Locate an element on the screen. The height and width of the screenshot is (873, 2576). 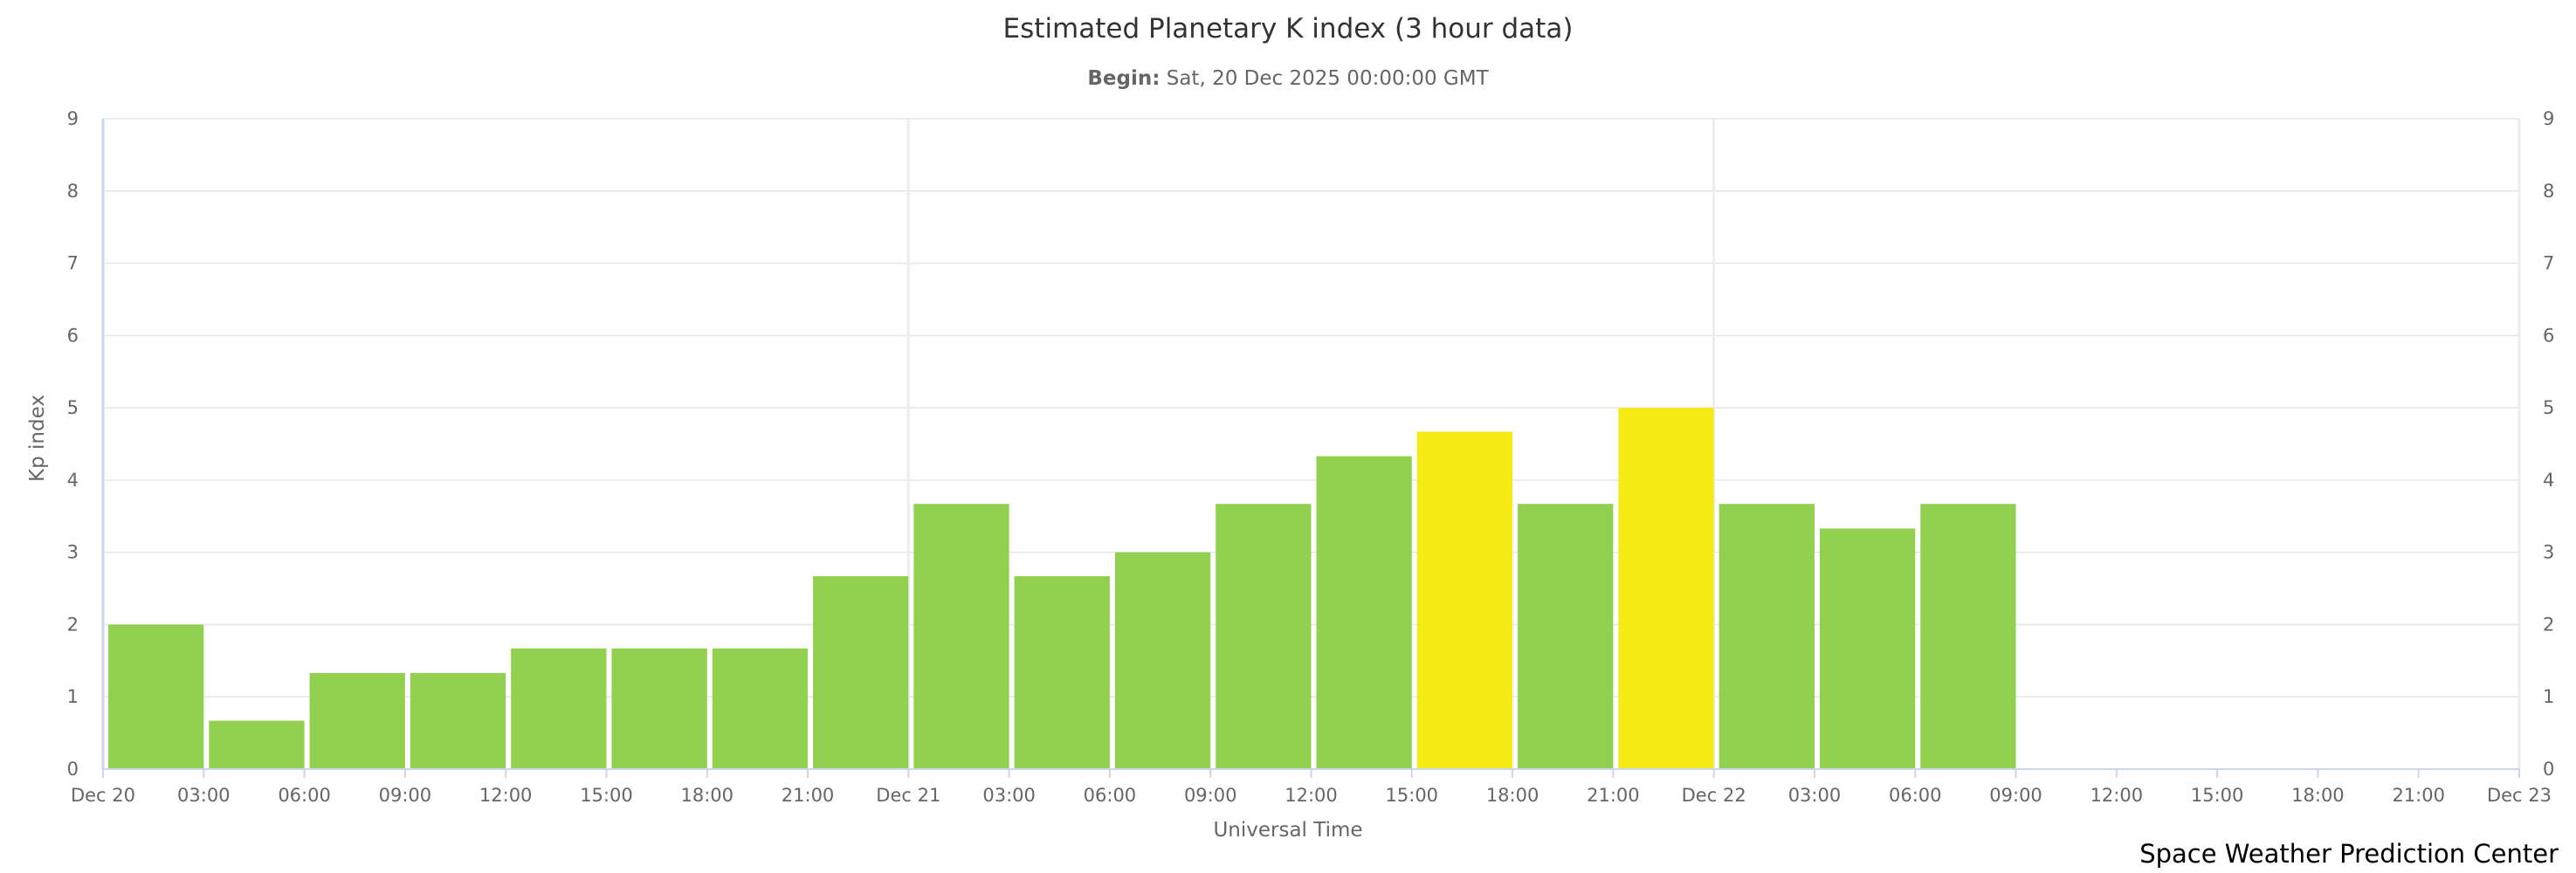
x-axis-title: Universal Time is located at coordinates (1287, 830).